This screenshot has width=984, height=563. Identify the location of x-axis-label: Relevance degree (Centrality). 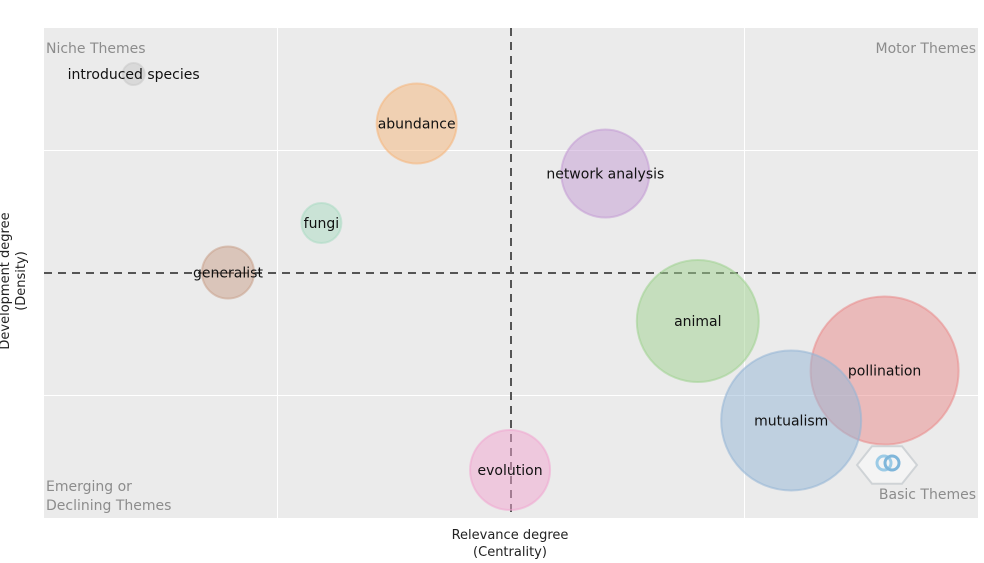
(510, 544).